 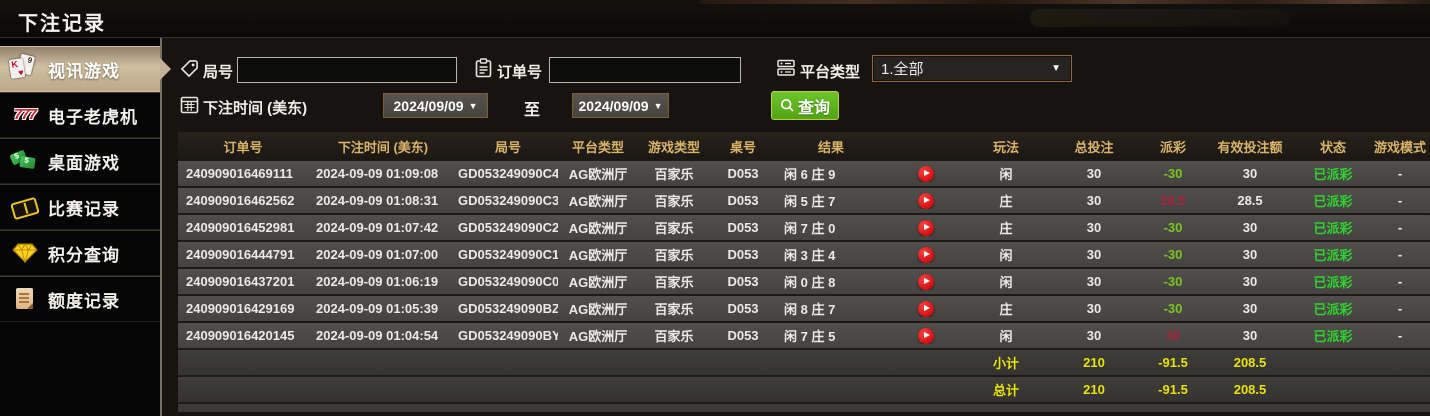 I want to click on cell-result: 闲 6 庄 9, so click(x=810, y=174).